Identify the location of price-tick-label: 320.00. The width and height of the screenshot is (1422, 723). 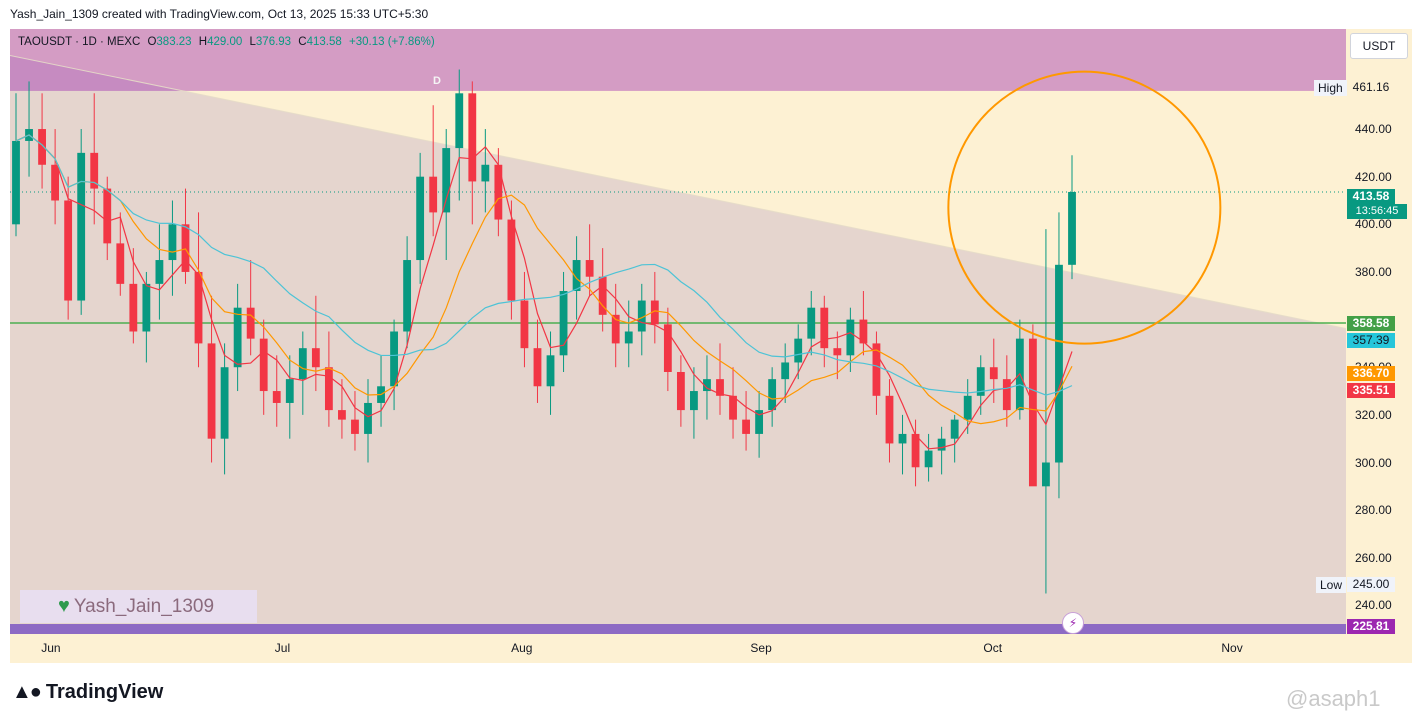
(1373, 414).